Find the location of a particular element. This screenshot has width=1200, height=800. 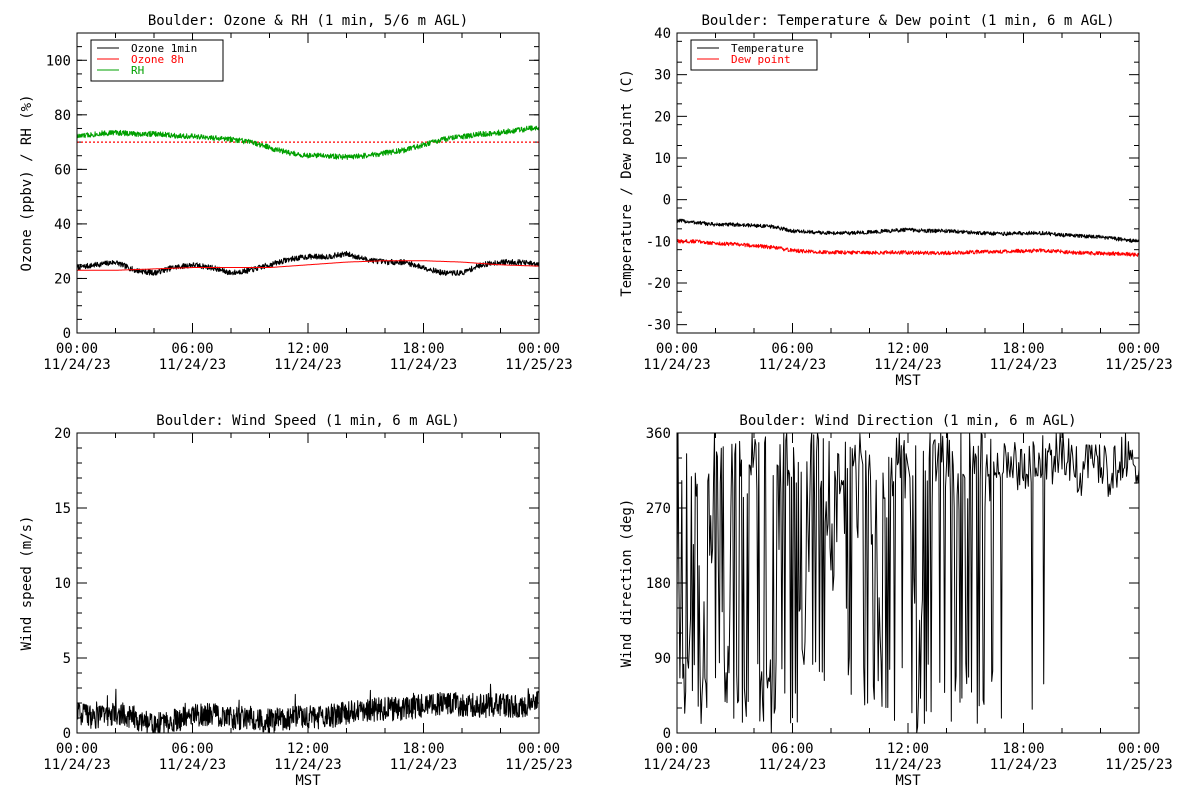

legend-label: RH is located at coordinates (137, 70).